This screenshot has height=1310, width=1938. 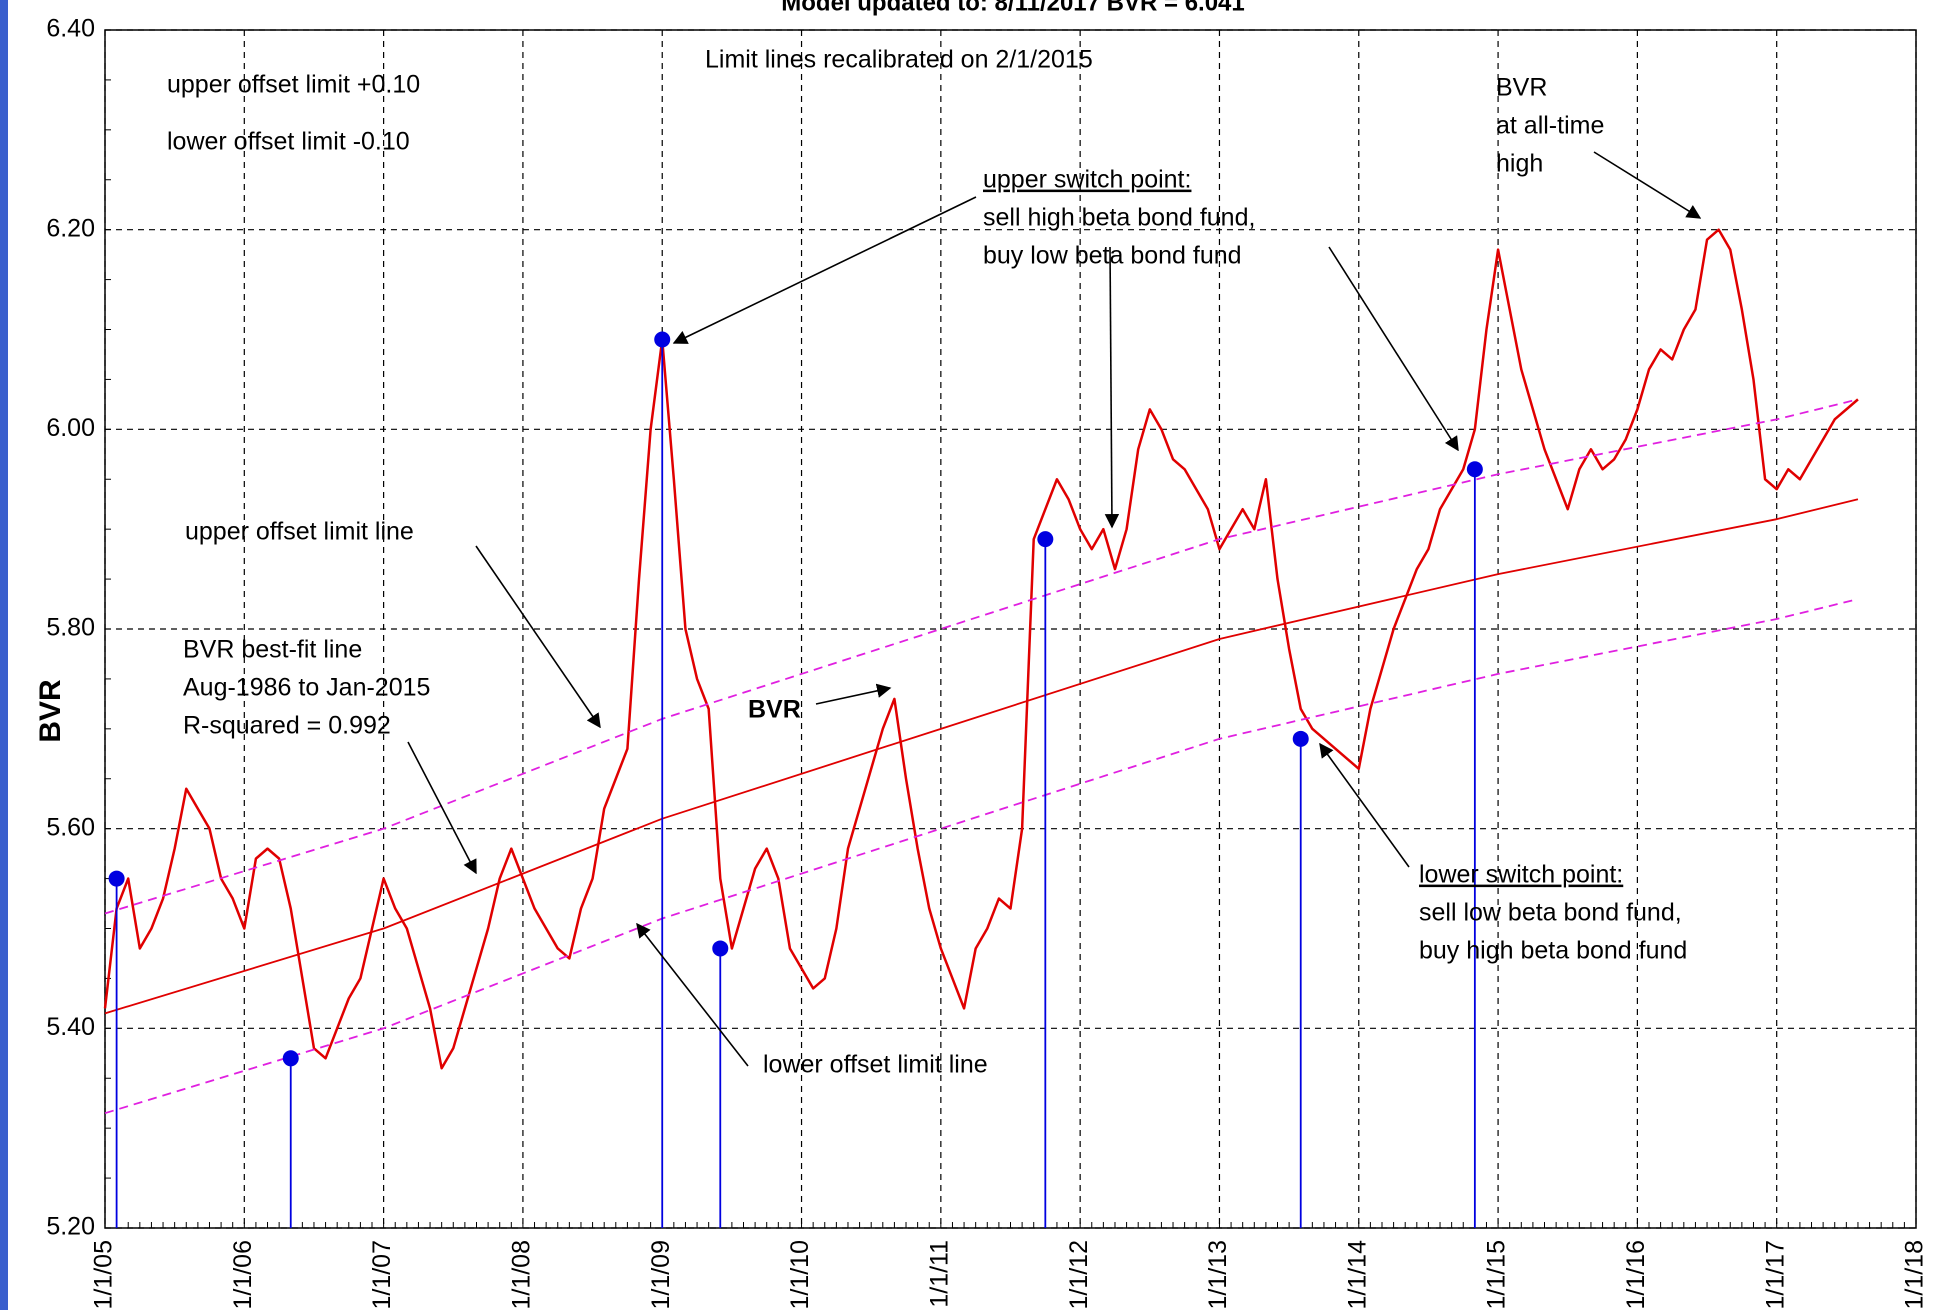 I want to click on x-tick-label: 1/1/15, so click(x=1497, y=1275).